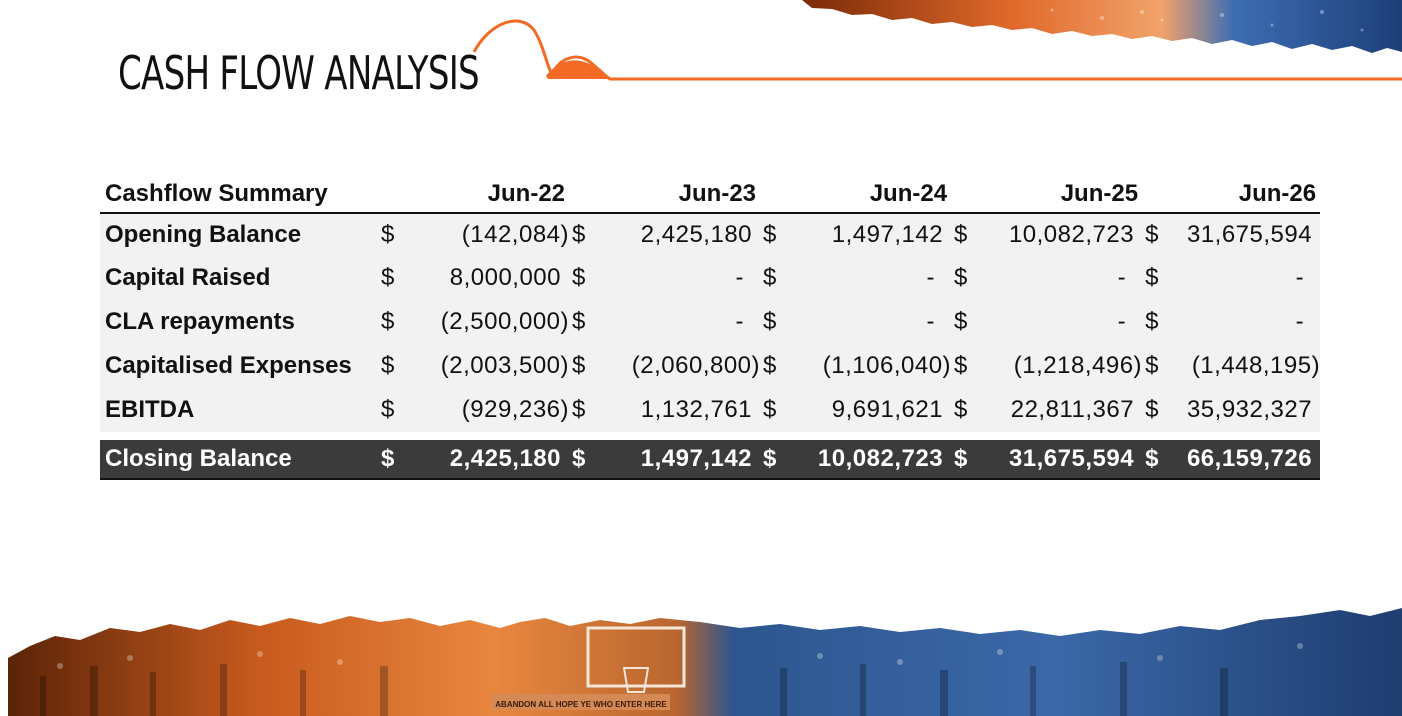 Image resolution: width=1402 pixels, height=716 pixels. What do you see at coordinates (239, 195) in the screenshot?
I see `table-header-label: Cashflow Summary` at bounding box center [239, 195].